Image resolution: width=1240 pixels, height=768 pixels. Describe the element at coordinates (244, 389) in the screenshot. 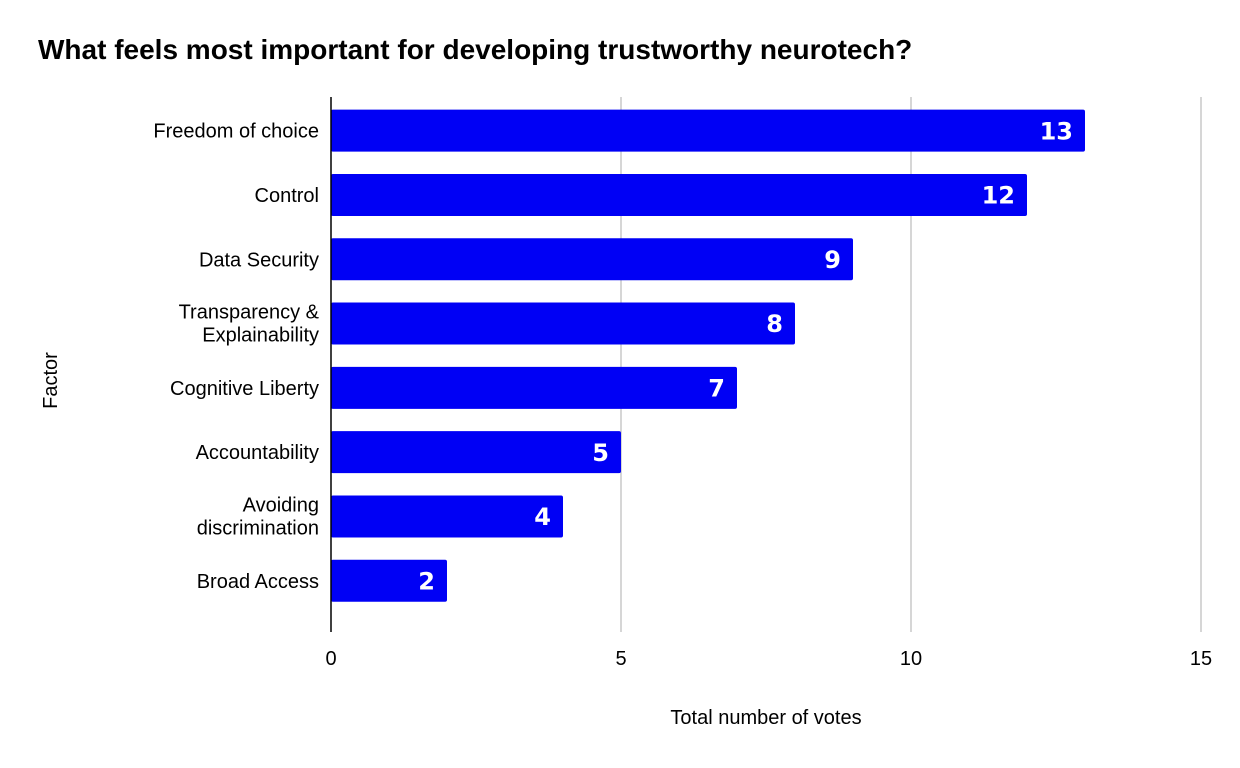

I see `category-label-cognitive-liberty: Cognitive Liberty` at that location.